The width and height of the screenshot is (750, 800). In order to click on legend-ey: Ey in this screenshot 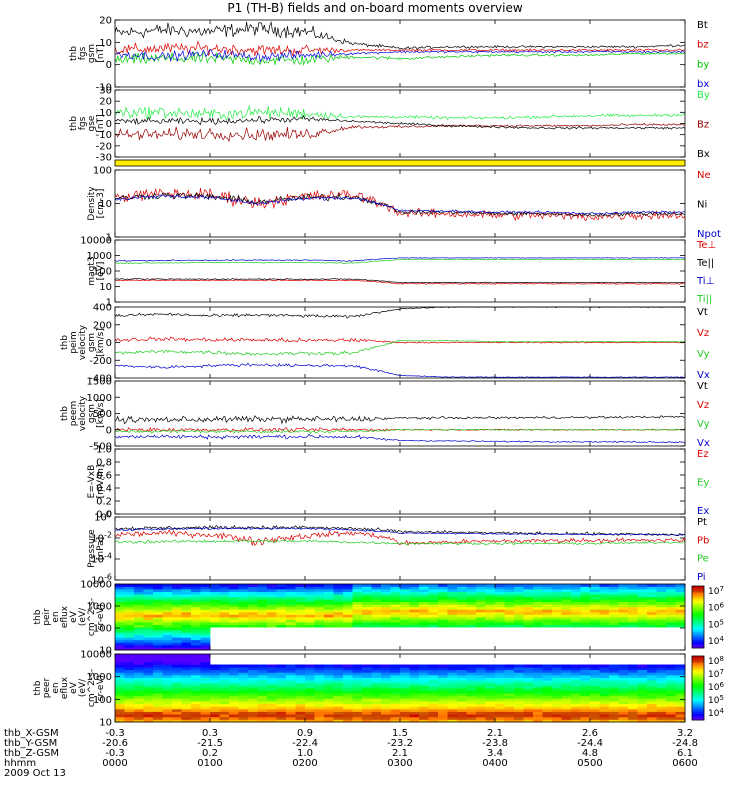, I will do `click(703, 483)`.